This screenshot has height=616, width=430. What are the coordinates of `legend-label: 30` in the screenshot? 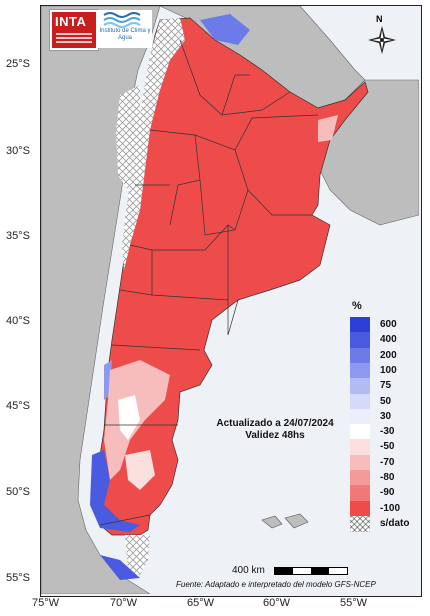 It's located at (386, 416).